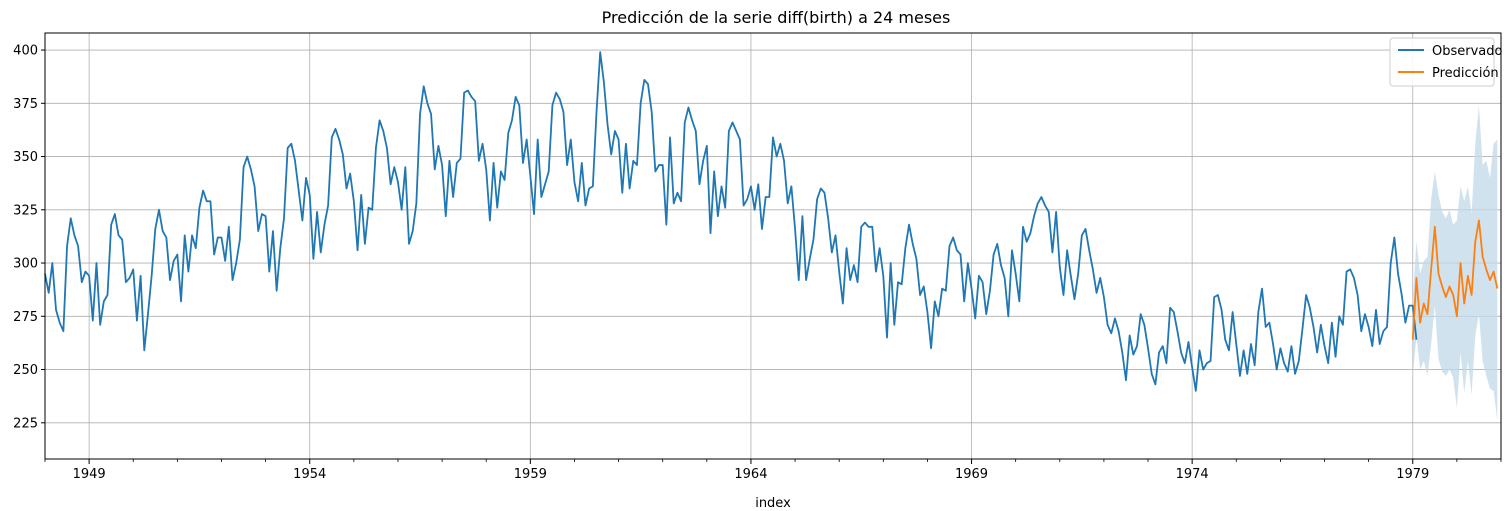 This screenshot has width=1511, height=511. Describe the element at coordinates (1465, 73) in the screenshot. I see `legend-label-prediccion: Predicción` at that location.